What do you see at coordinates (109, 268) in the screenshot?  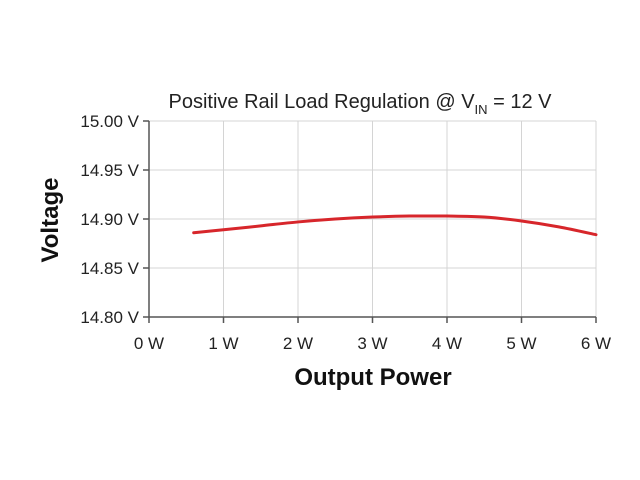 I see `y-tick-label: 14.85 V` at bounding box center [109, 268].